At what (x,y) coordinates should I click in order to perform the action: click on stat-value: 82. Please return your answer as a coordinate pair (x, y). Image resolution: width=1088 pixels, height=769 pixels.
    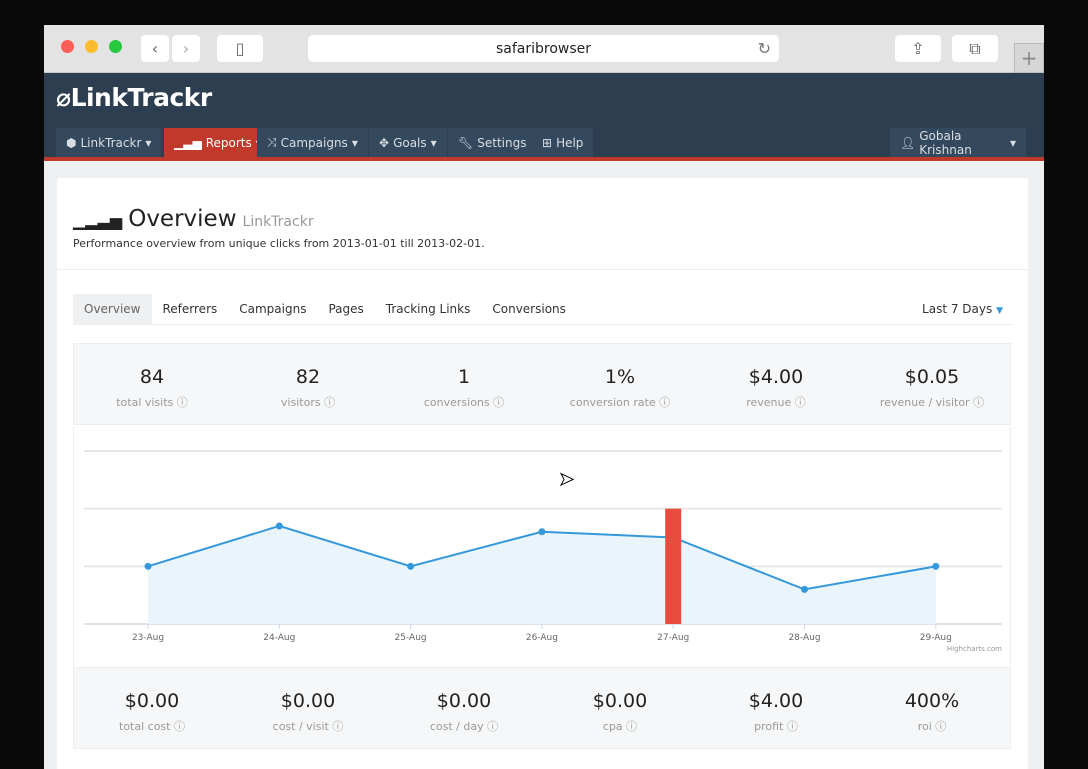
    Looking at the image, I should click on (308, 377).